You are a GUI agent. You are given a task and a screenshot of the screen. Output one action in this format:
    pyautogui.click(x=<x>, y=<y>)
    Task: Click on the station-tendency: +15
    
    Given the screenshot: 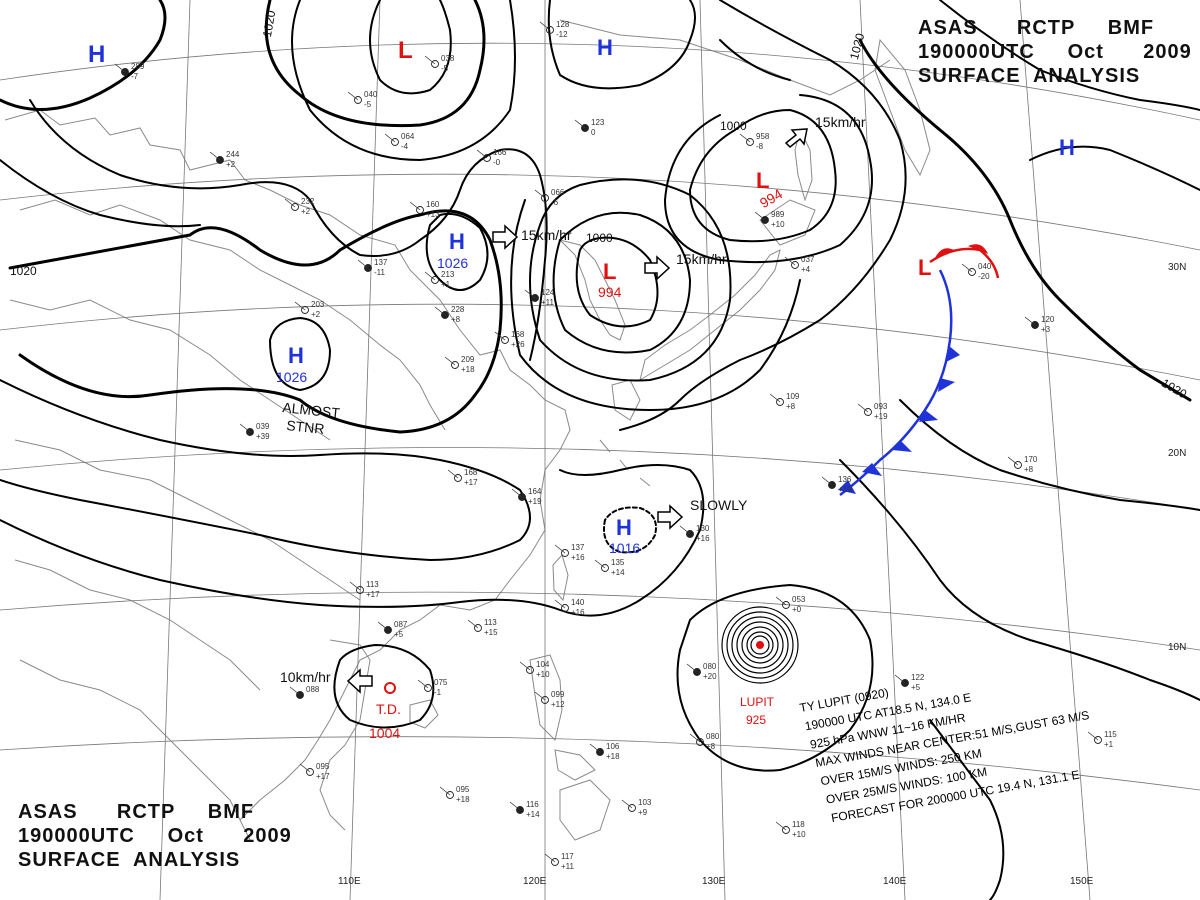 What is the action you would take?
    pyautogui.click(x=491, y=632)
    